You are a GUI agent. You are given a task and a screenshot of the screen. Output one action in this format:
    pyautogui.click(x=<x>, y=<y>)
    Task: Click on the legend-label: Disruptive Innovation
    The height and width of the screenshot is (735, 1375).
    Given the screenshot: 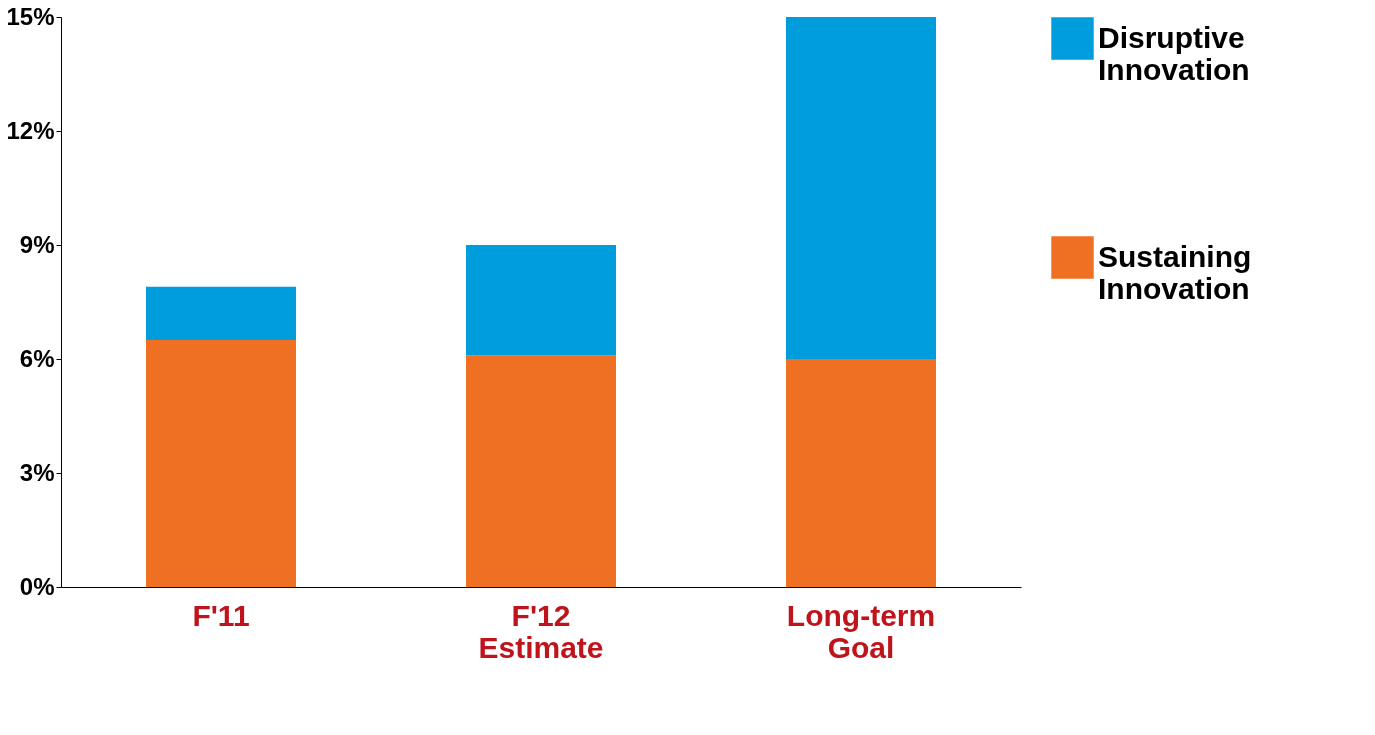 What is the action you would take?
    pyautogui.click(x=1174, y=53)
    